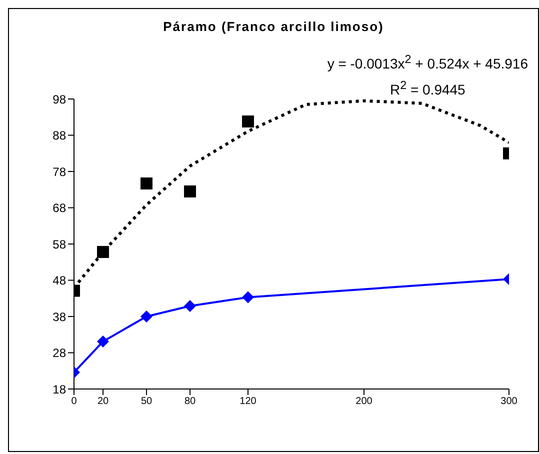 The image size is (539, 454). Describe the element at coordinates (427, 63) in the screenshot. I see `text: y = -0.0013x$^{2}$ + 0.524x + 45.916` at that location.